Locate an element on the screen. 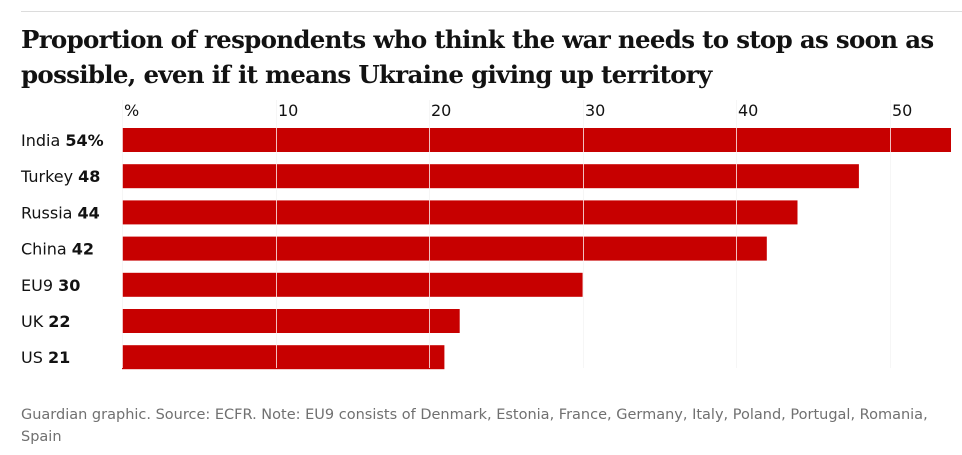 The image size is (962, 455). category-name: EU9 is located at coordinates (39, 285).